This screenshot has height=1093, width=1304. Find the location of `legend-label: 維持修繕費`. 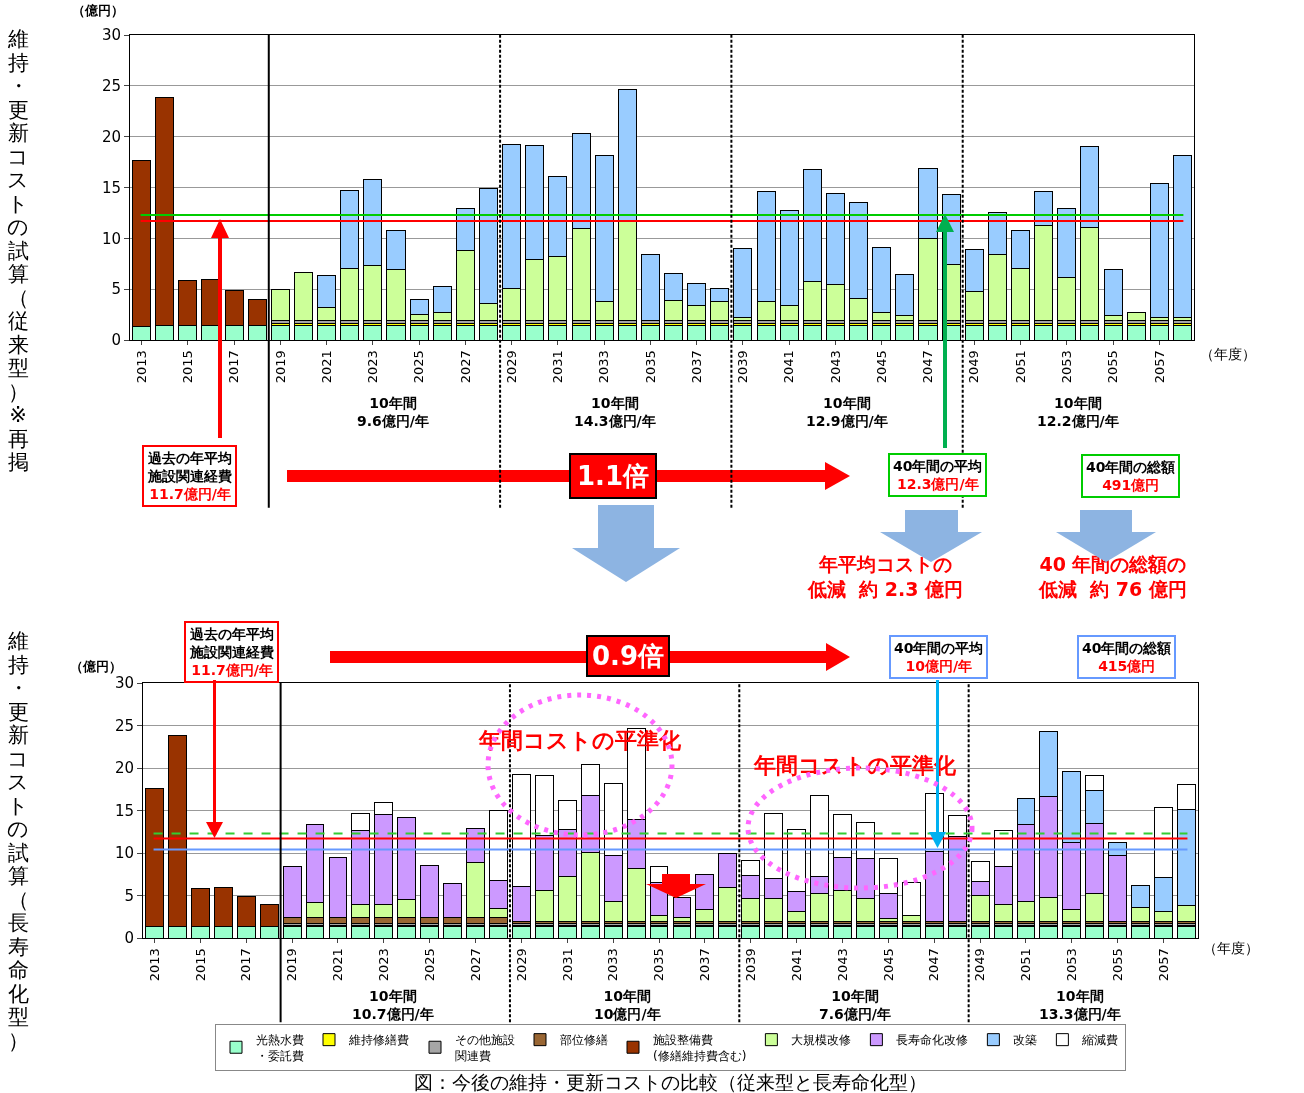

legend-label: 維持修繕費 is located at coordinates (378, 1040).